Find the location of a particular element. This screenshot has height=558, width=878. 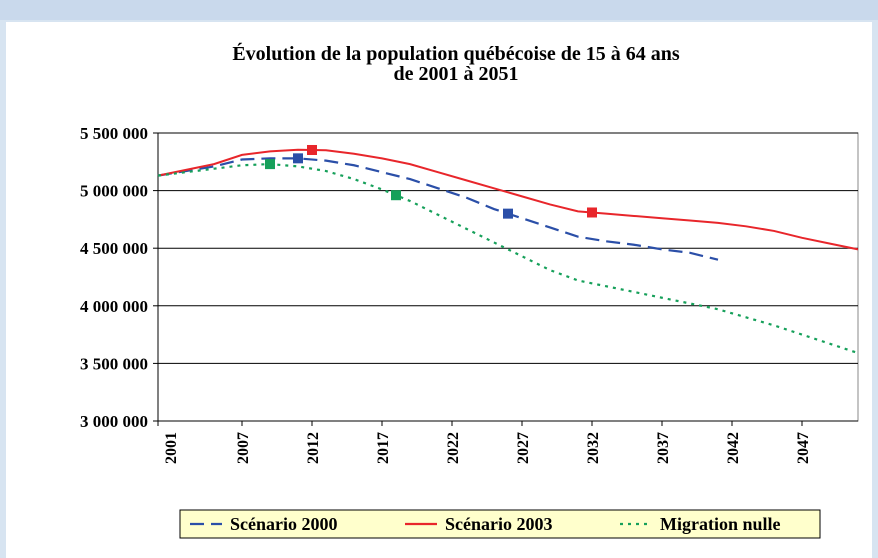

x-tick-label: 2047 is located at coordinates (803, 448).